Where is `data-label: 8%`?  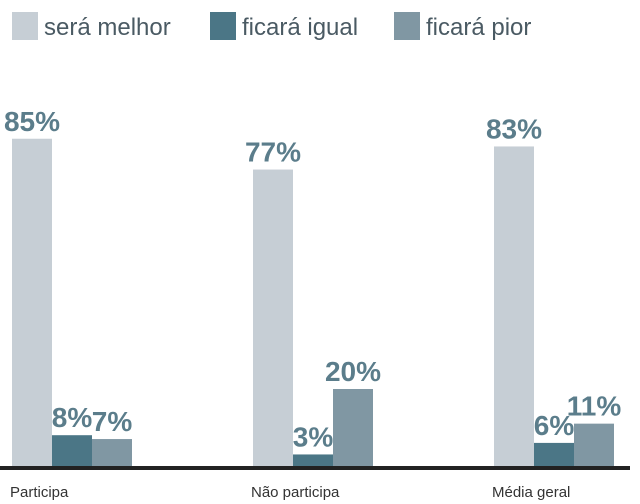 data-label: 8% is located at coordinates (72, 417).